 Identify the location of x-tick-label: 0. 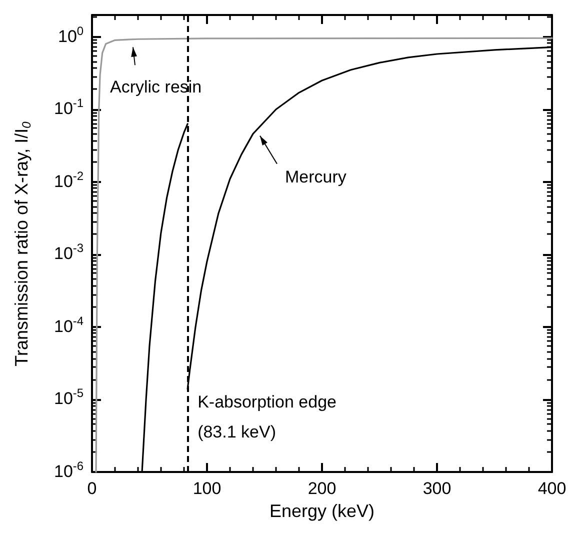
(92, 488).